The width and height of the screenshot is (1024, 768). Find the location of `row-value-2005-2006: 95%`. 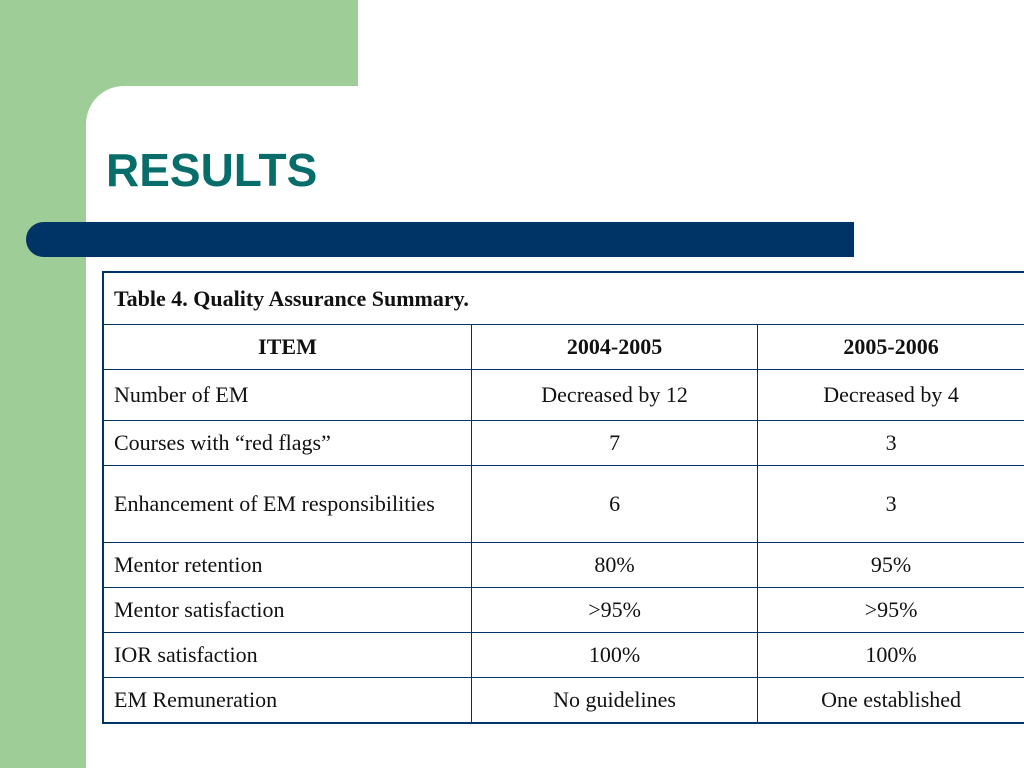

row-value-2005-2006: 95% is located at coordinates (890, 565).